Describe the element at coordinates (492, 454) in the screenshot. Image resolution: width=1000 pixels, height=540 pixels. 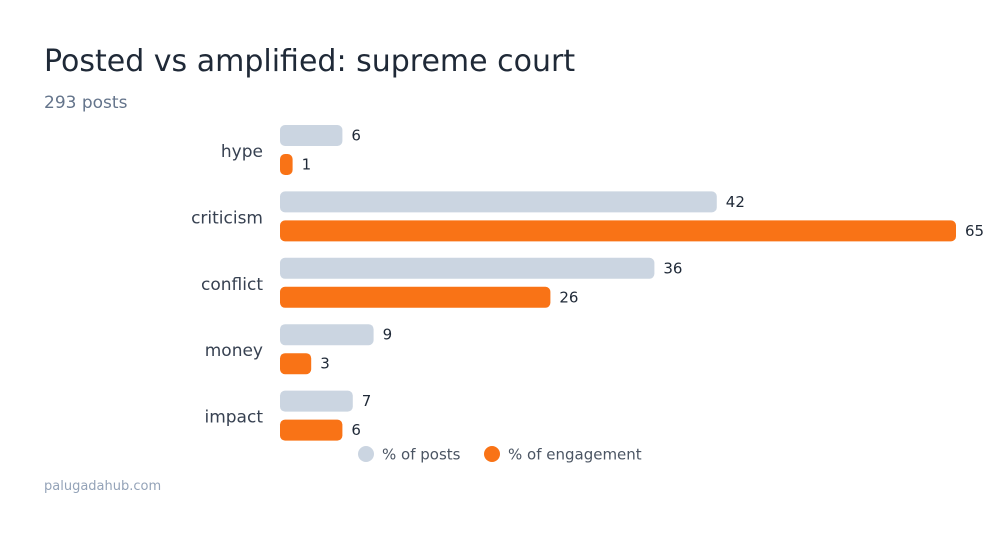
I see `legend-swatch-engagement` at that location.